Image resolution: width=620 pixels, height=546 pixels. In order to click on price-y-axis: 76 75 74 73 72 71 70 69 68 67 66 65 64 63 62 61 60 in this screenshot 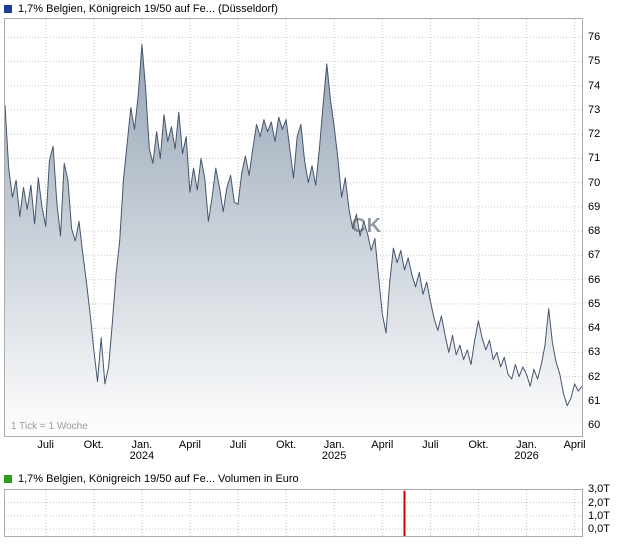, I will do `click(603, 227)`.